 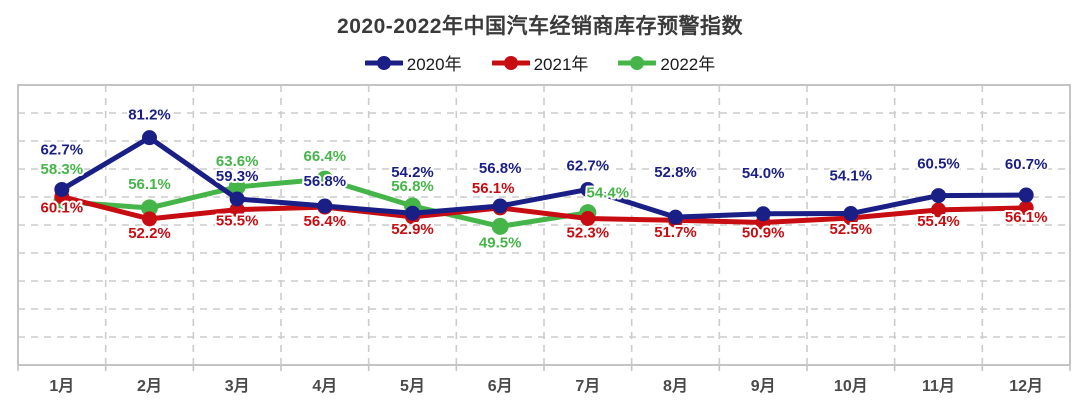 I want to click on legend-label-2021: 2021年, so click(x=561, y=64).